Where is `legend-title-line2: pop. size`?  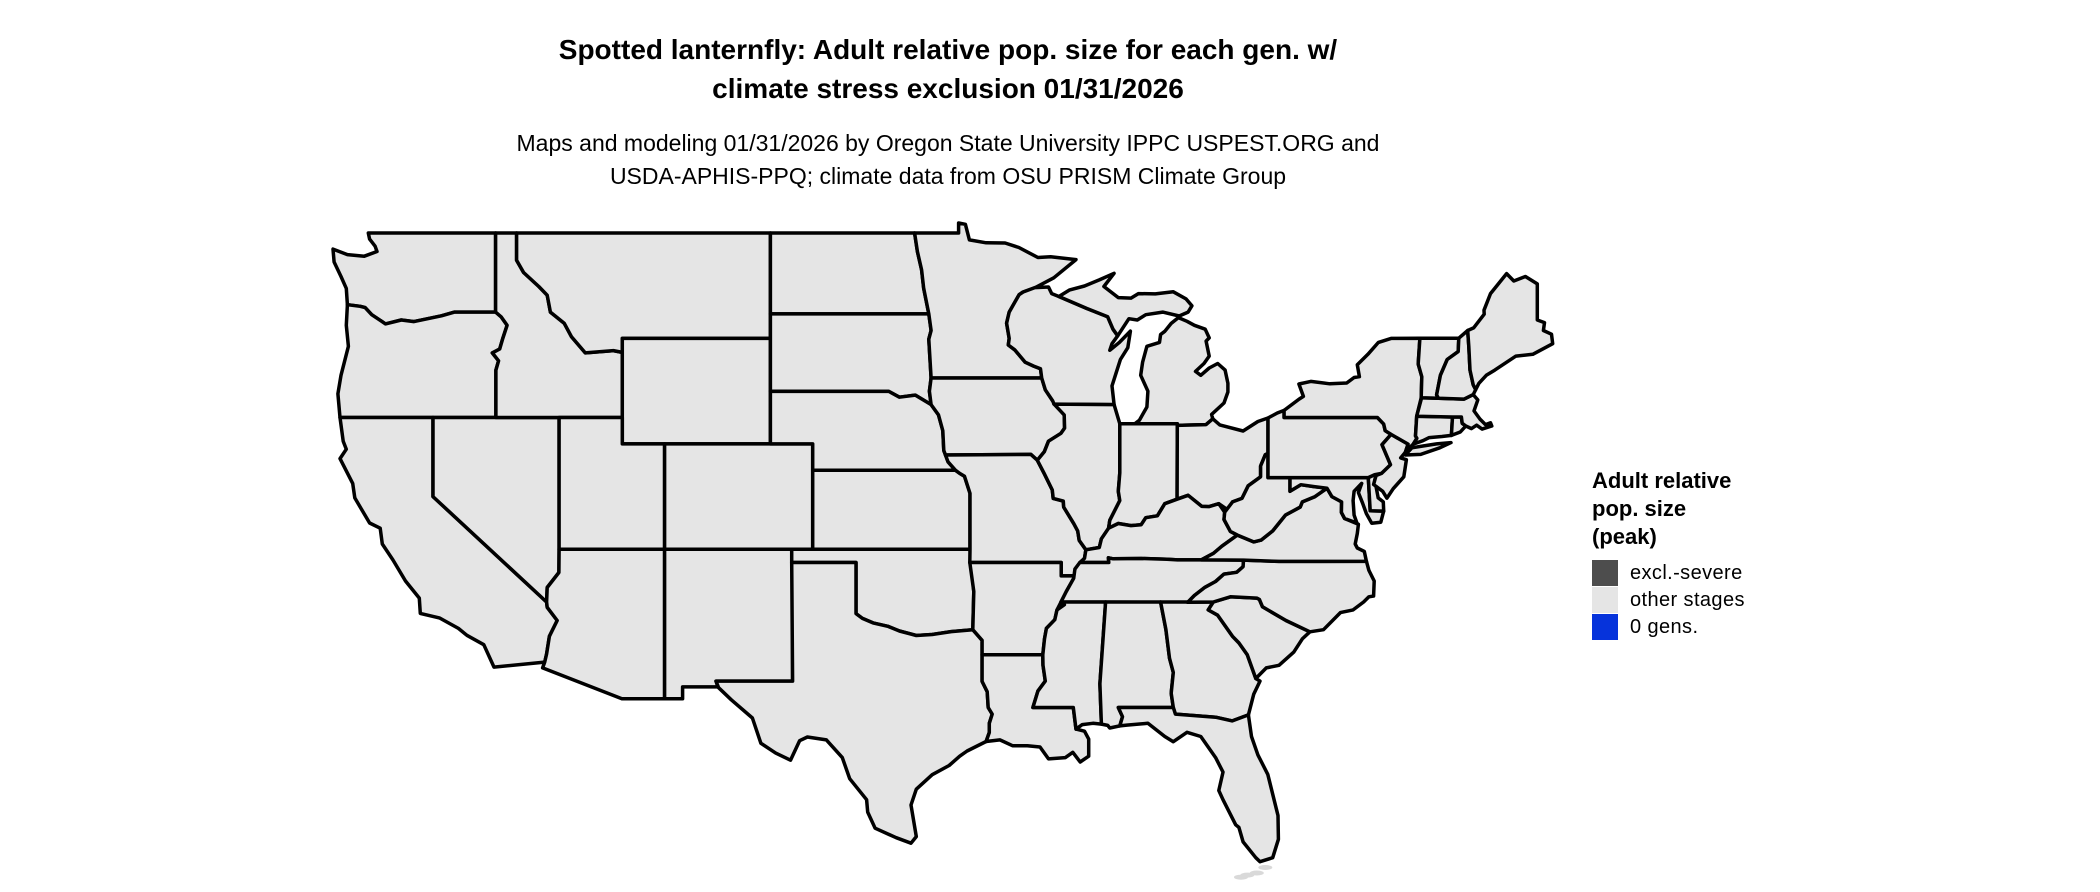
legend-title-line2: pop. size is located at coordinates (1639, 508).